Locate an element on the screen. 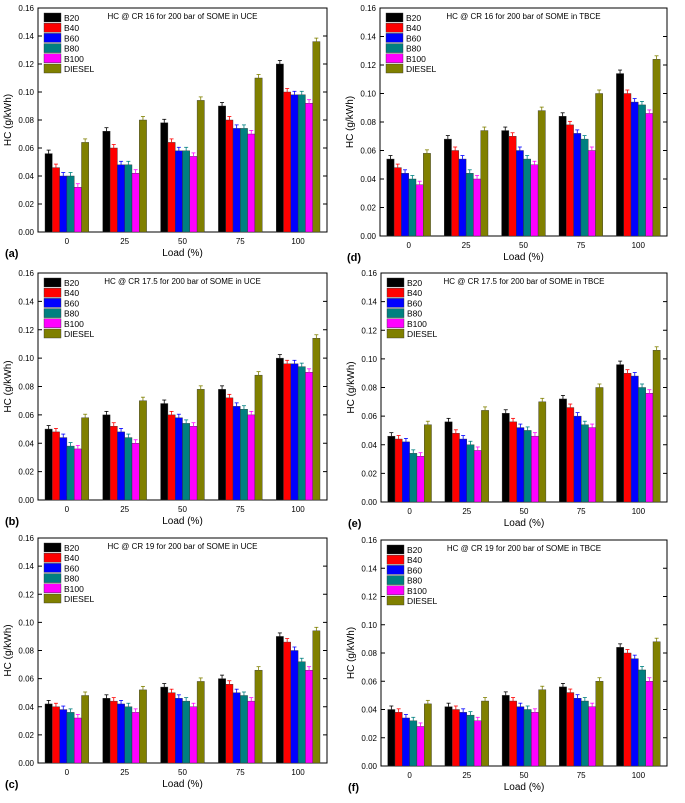 Image resolution: width=685 pixels, height=803 pixels. legend-label: B80 is located at coordinates (413, 49).